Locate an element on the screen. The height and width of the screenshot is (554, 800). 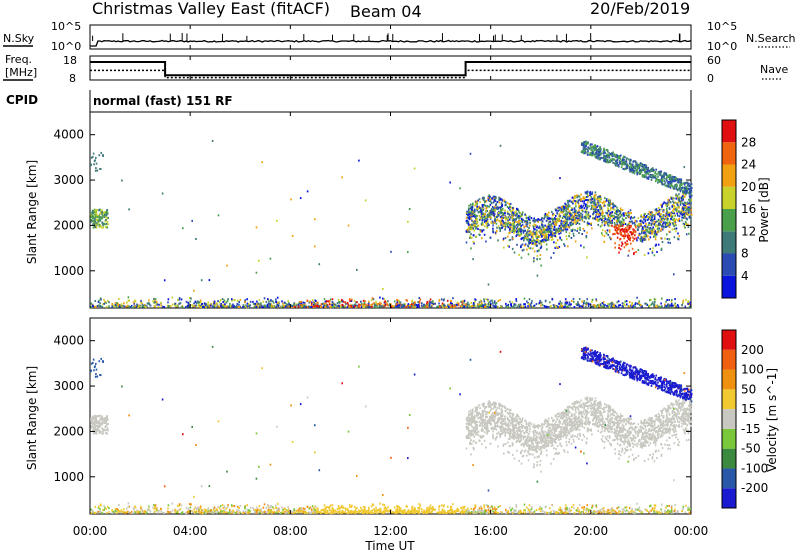
noise-left-tick-top: 10^5 is located at coordinates (66, 26).